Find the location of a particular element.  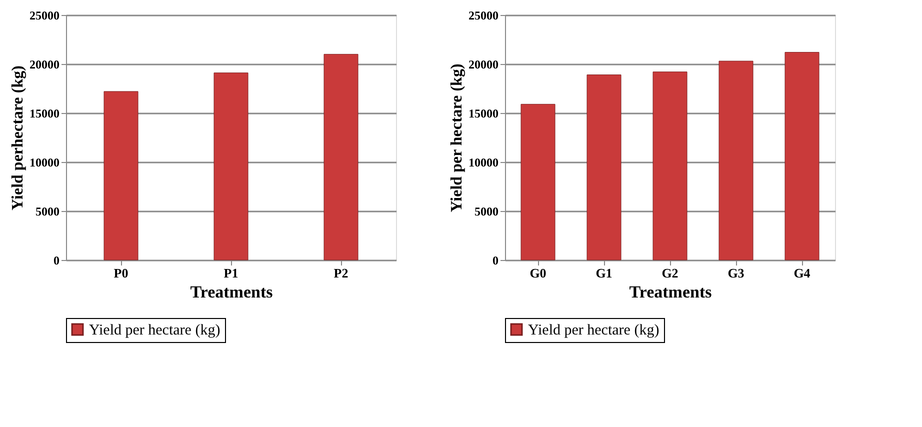

x-tick-label: G4 is located at coordinates (802, 273).